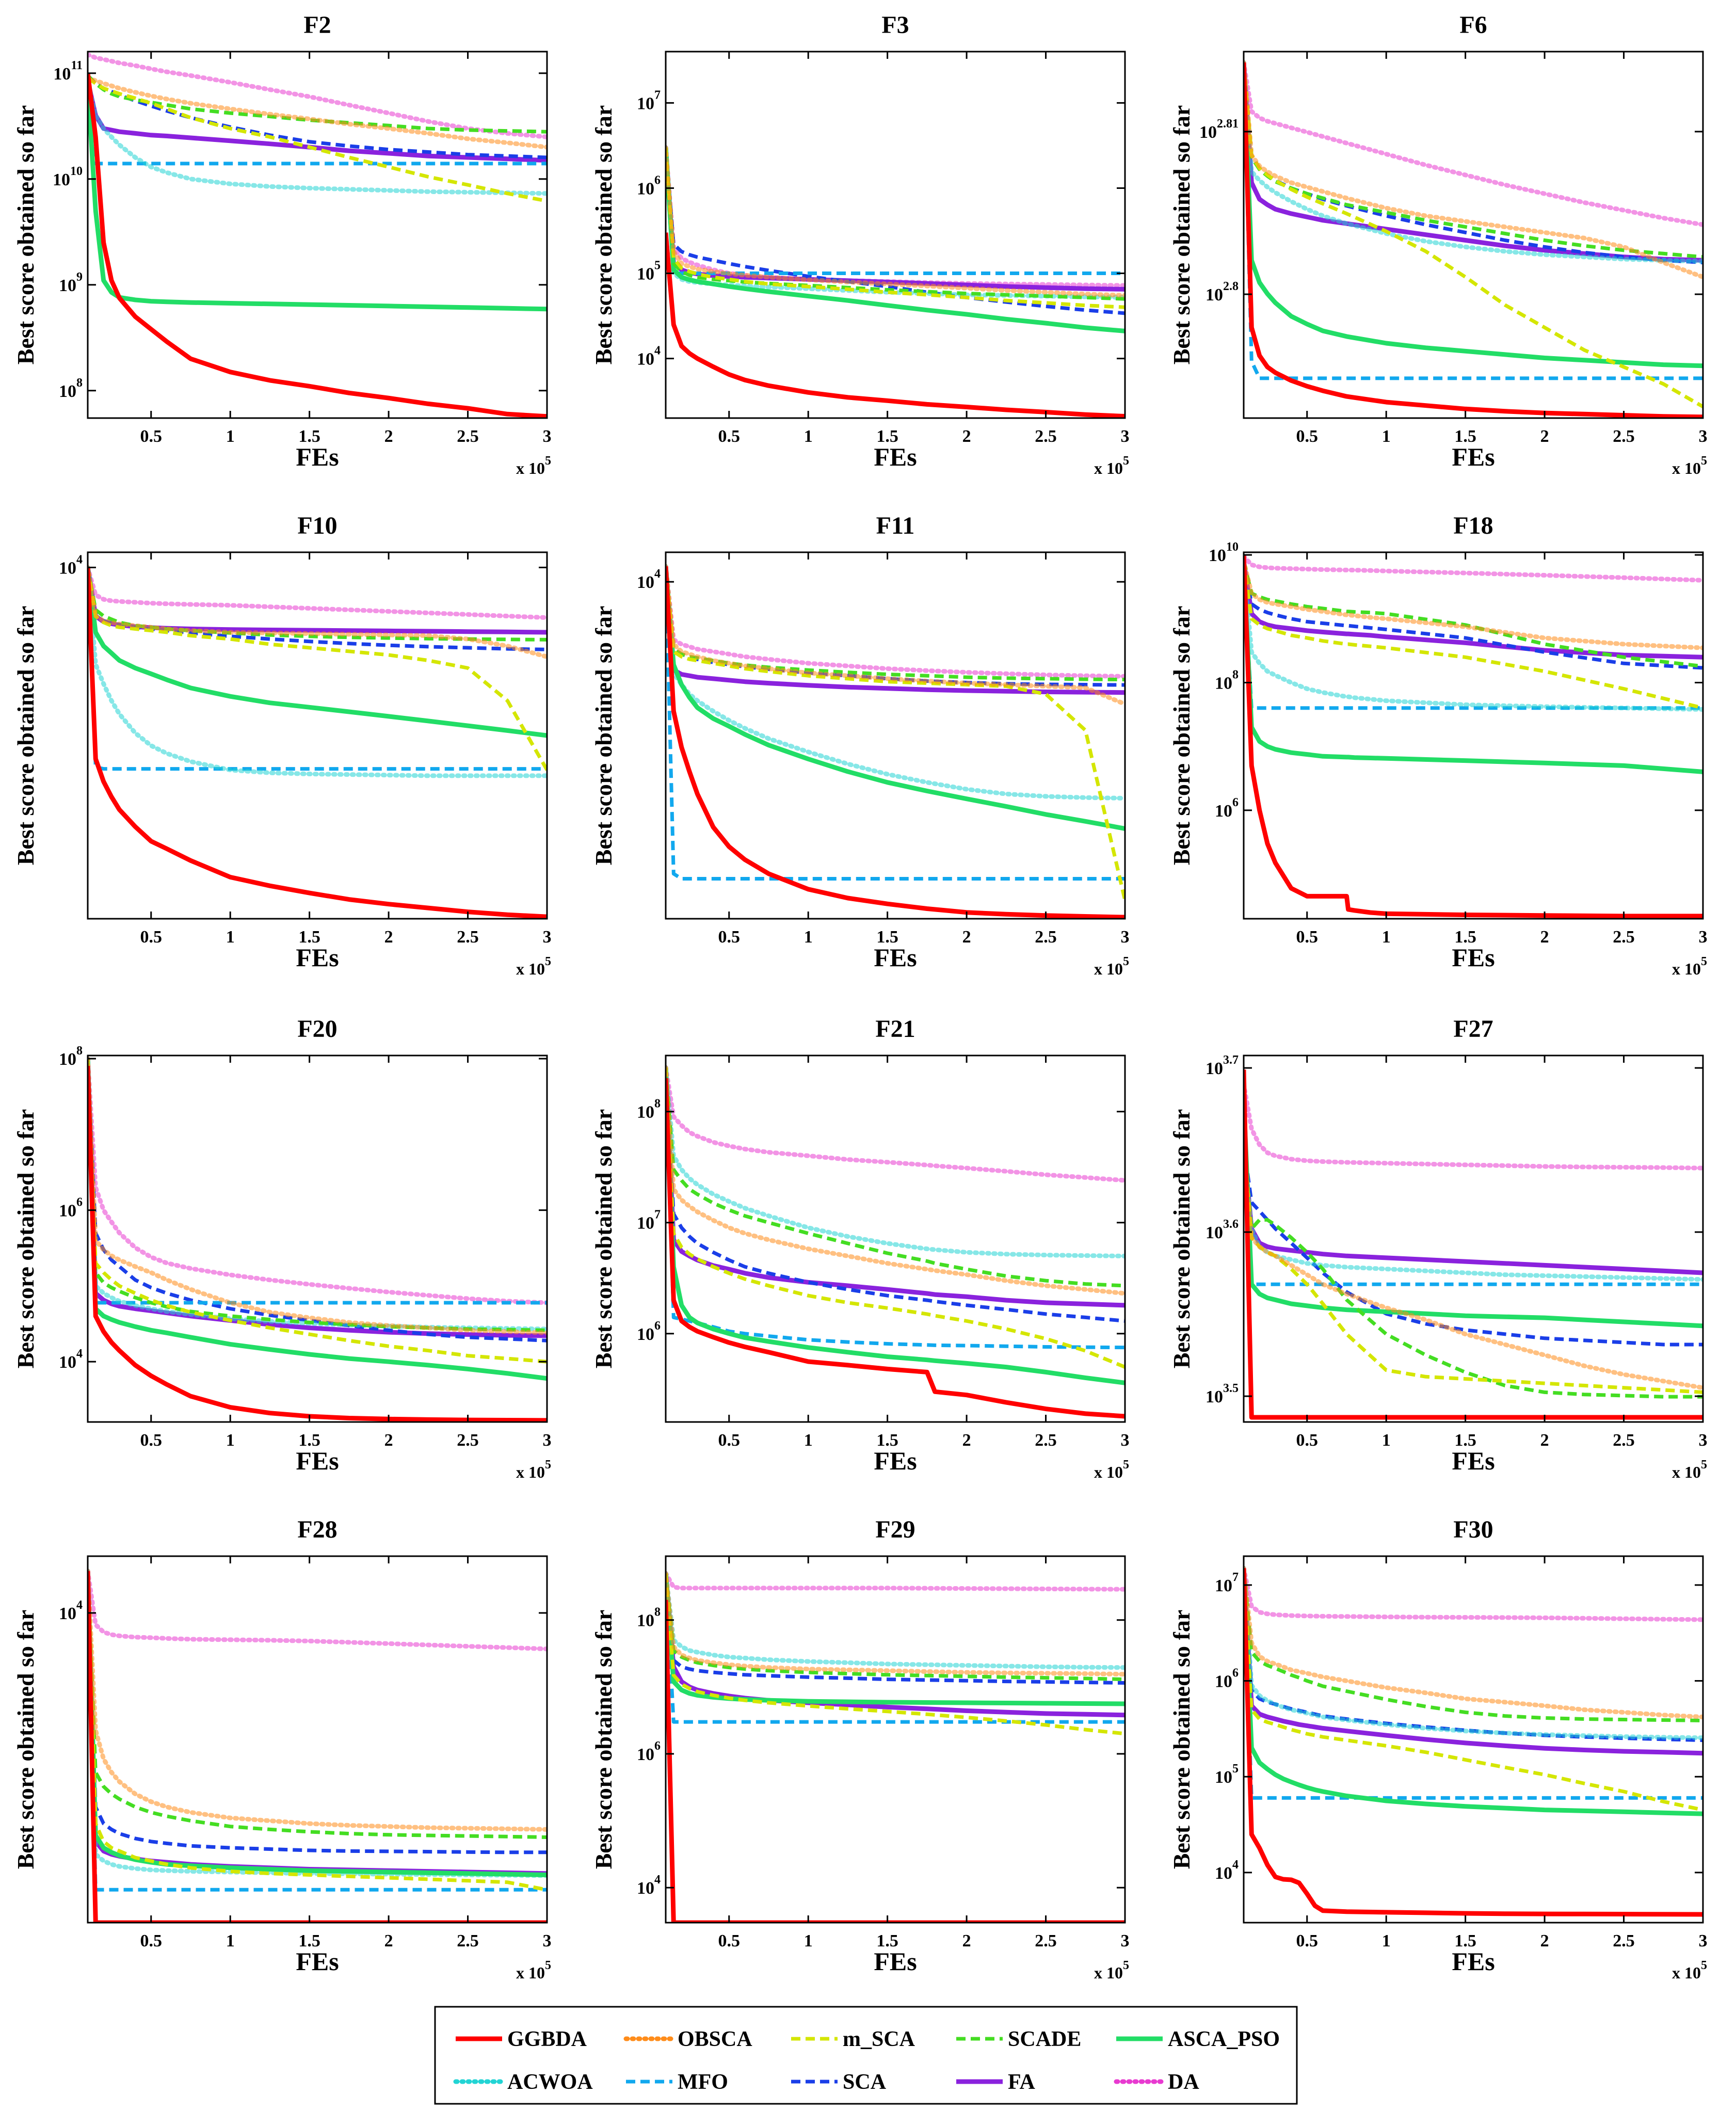 The width and height of the screenshot is (1736, 2110). What do you see at coordinates (839, 2082) in the screenshot?
I see `legend-entry-sca: SCA` at bounding box center [839, 2082].